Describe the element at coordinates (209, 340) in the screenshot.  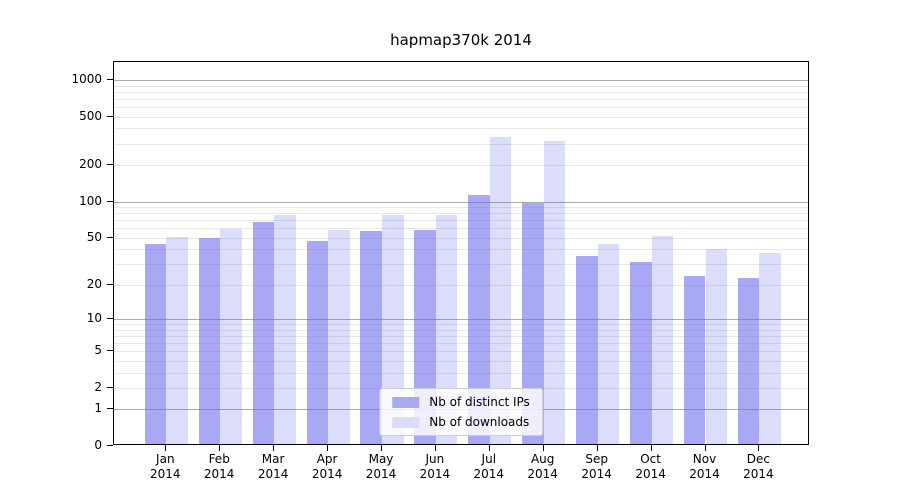
I see `bar-nb-of-distinct-ips-feb` at that location.